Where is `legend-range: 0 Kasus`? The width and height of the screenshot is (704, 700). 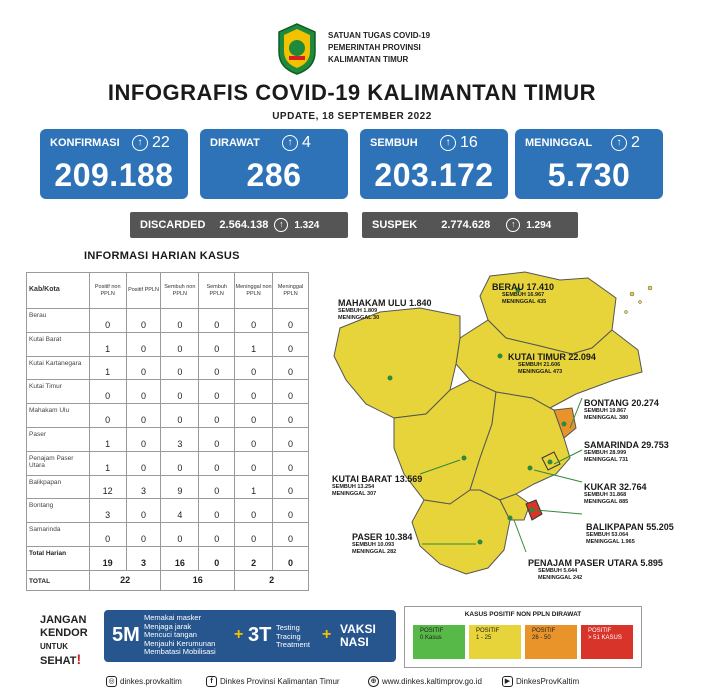 legend-range: 0 Kasus is located at coordinates (431, 638).